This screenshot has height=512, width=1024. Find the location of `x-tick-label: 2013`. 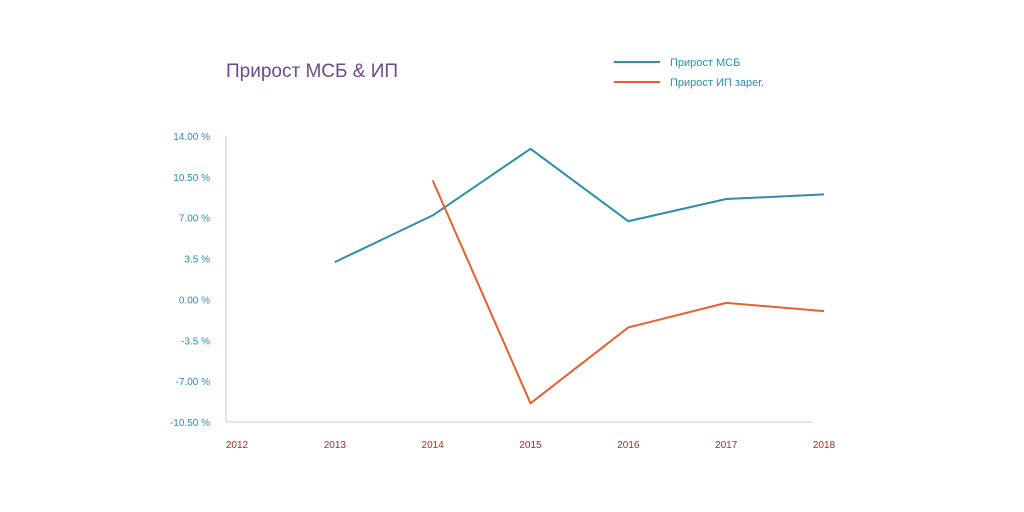

x-tick-label: 2013 is located at coordinates (335, 445).